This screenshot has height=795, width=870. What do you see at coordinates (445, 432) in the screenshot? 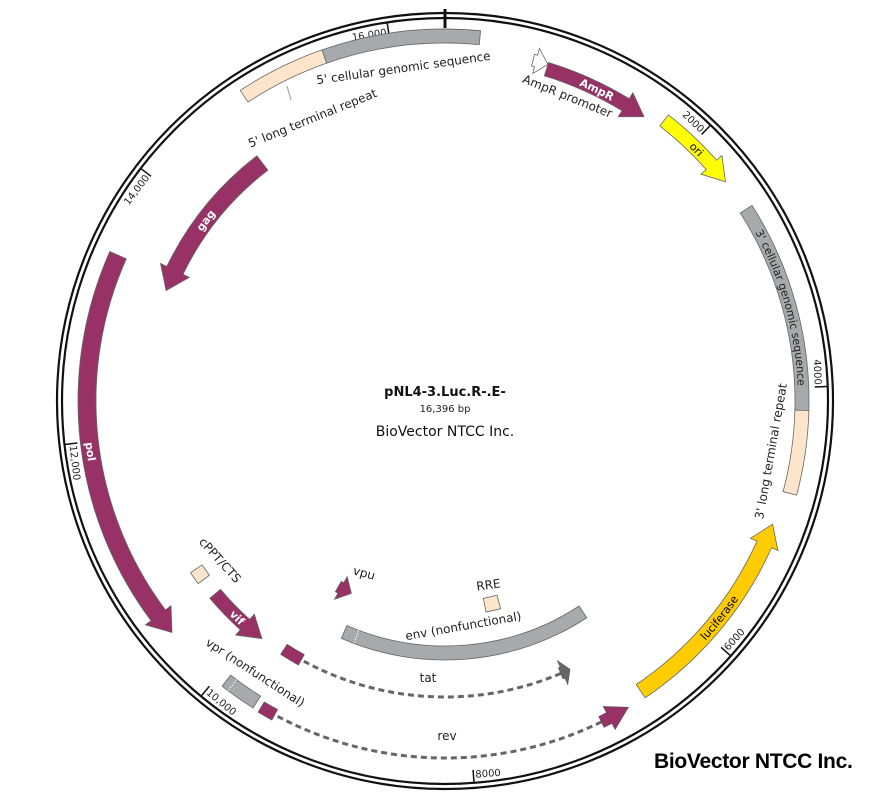
I see `center-company: BioVector NTCC Inc.` at bounding box center [445, 432].